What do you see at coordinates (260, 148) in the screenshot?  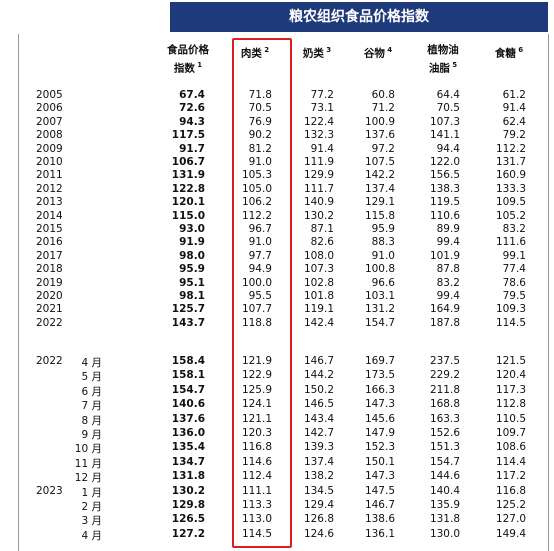 I see `cell: 81.2` at bounding box center [260, 148].